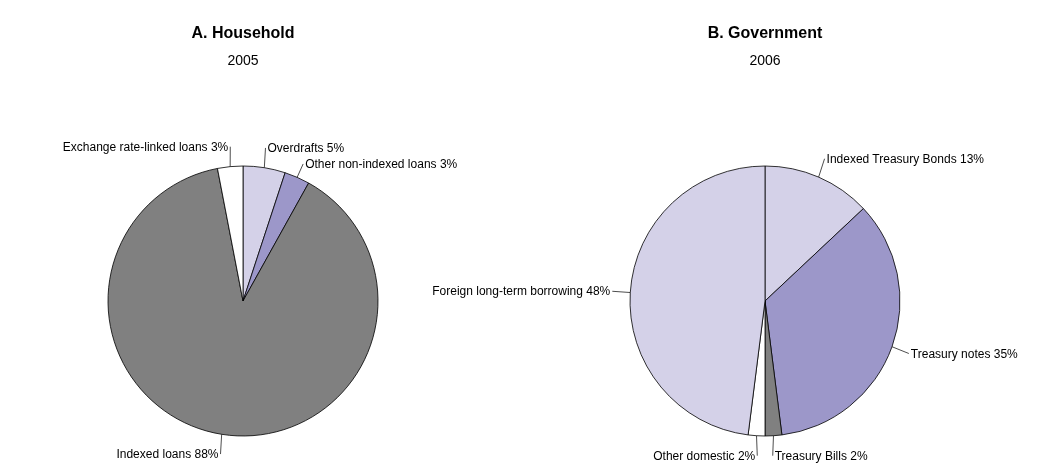 The height and width of the screenshot is (476, 1041). Describe the element at coordinates (821, 455) in the screenshot. I see `slice-label: Treasury Bills 2%` at that location.